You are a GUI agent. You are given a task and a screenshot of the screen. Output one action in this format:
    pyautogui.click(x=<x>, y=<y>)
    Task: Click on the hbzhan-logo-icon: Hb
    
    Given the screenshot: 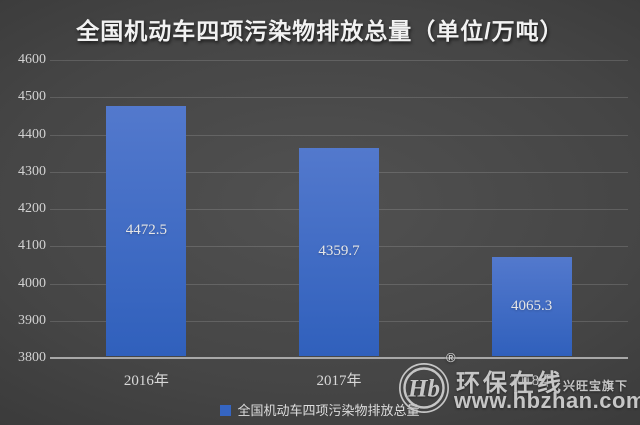 What is the action you would take?
    pyautogui.click(x=424, y=388)
    